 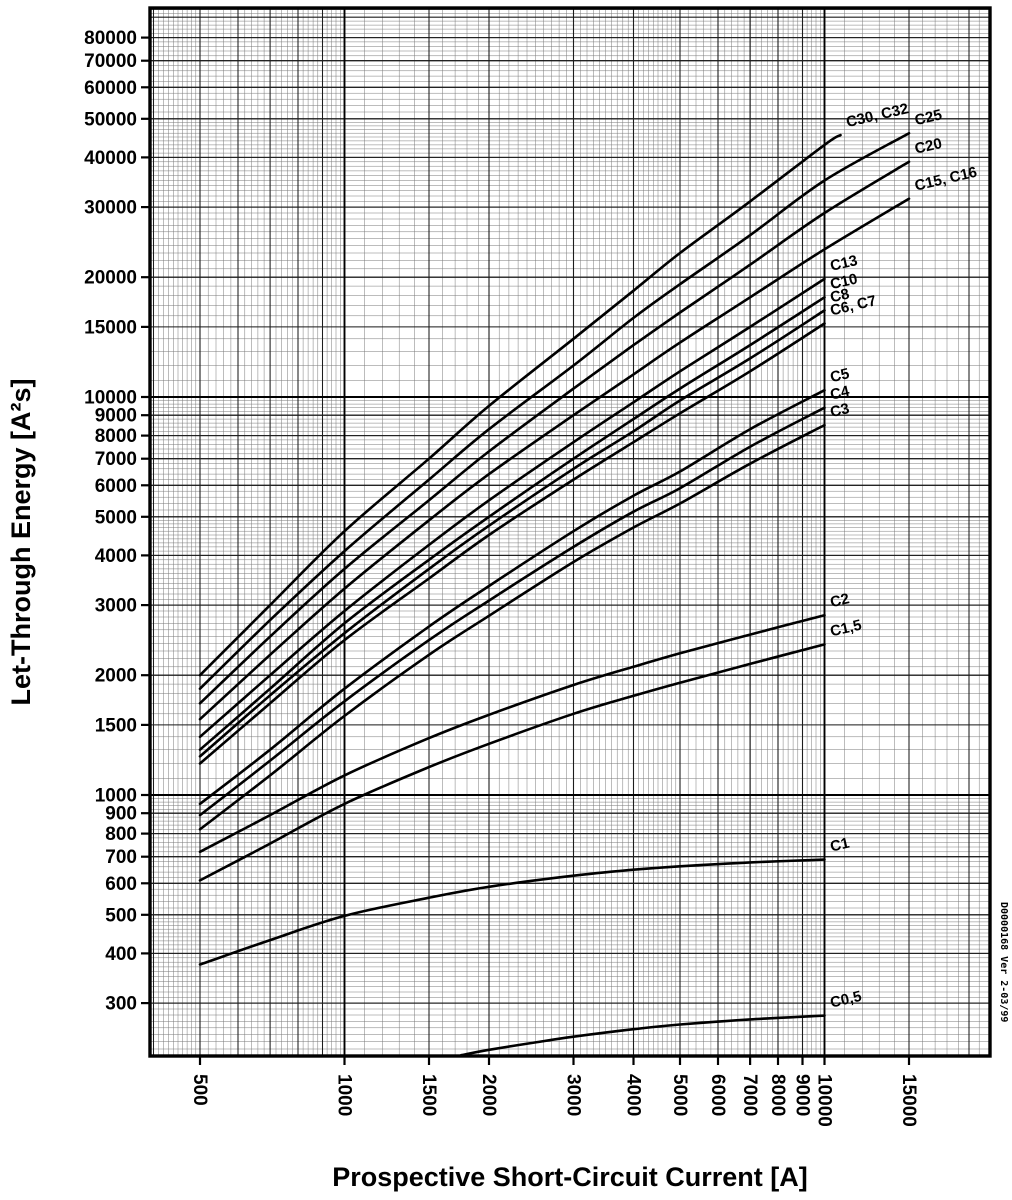 What do you see at coordinates (802, 1095) in the screenshot?
I see `x-tick-label: 9000` at bounding box center [802, 1095].